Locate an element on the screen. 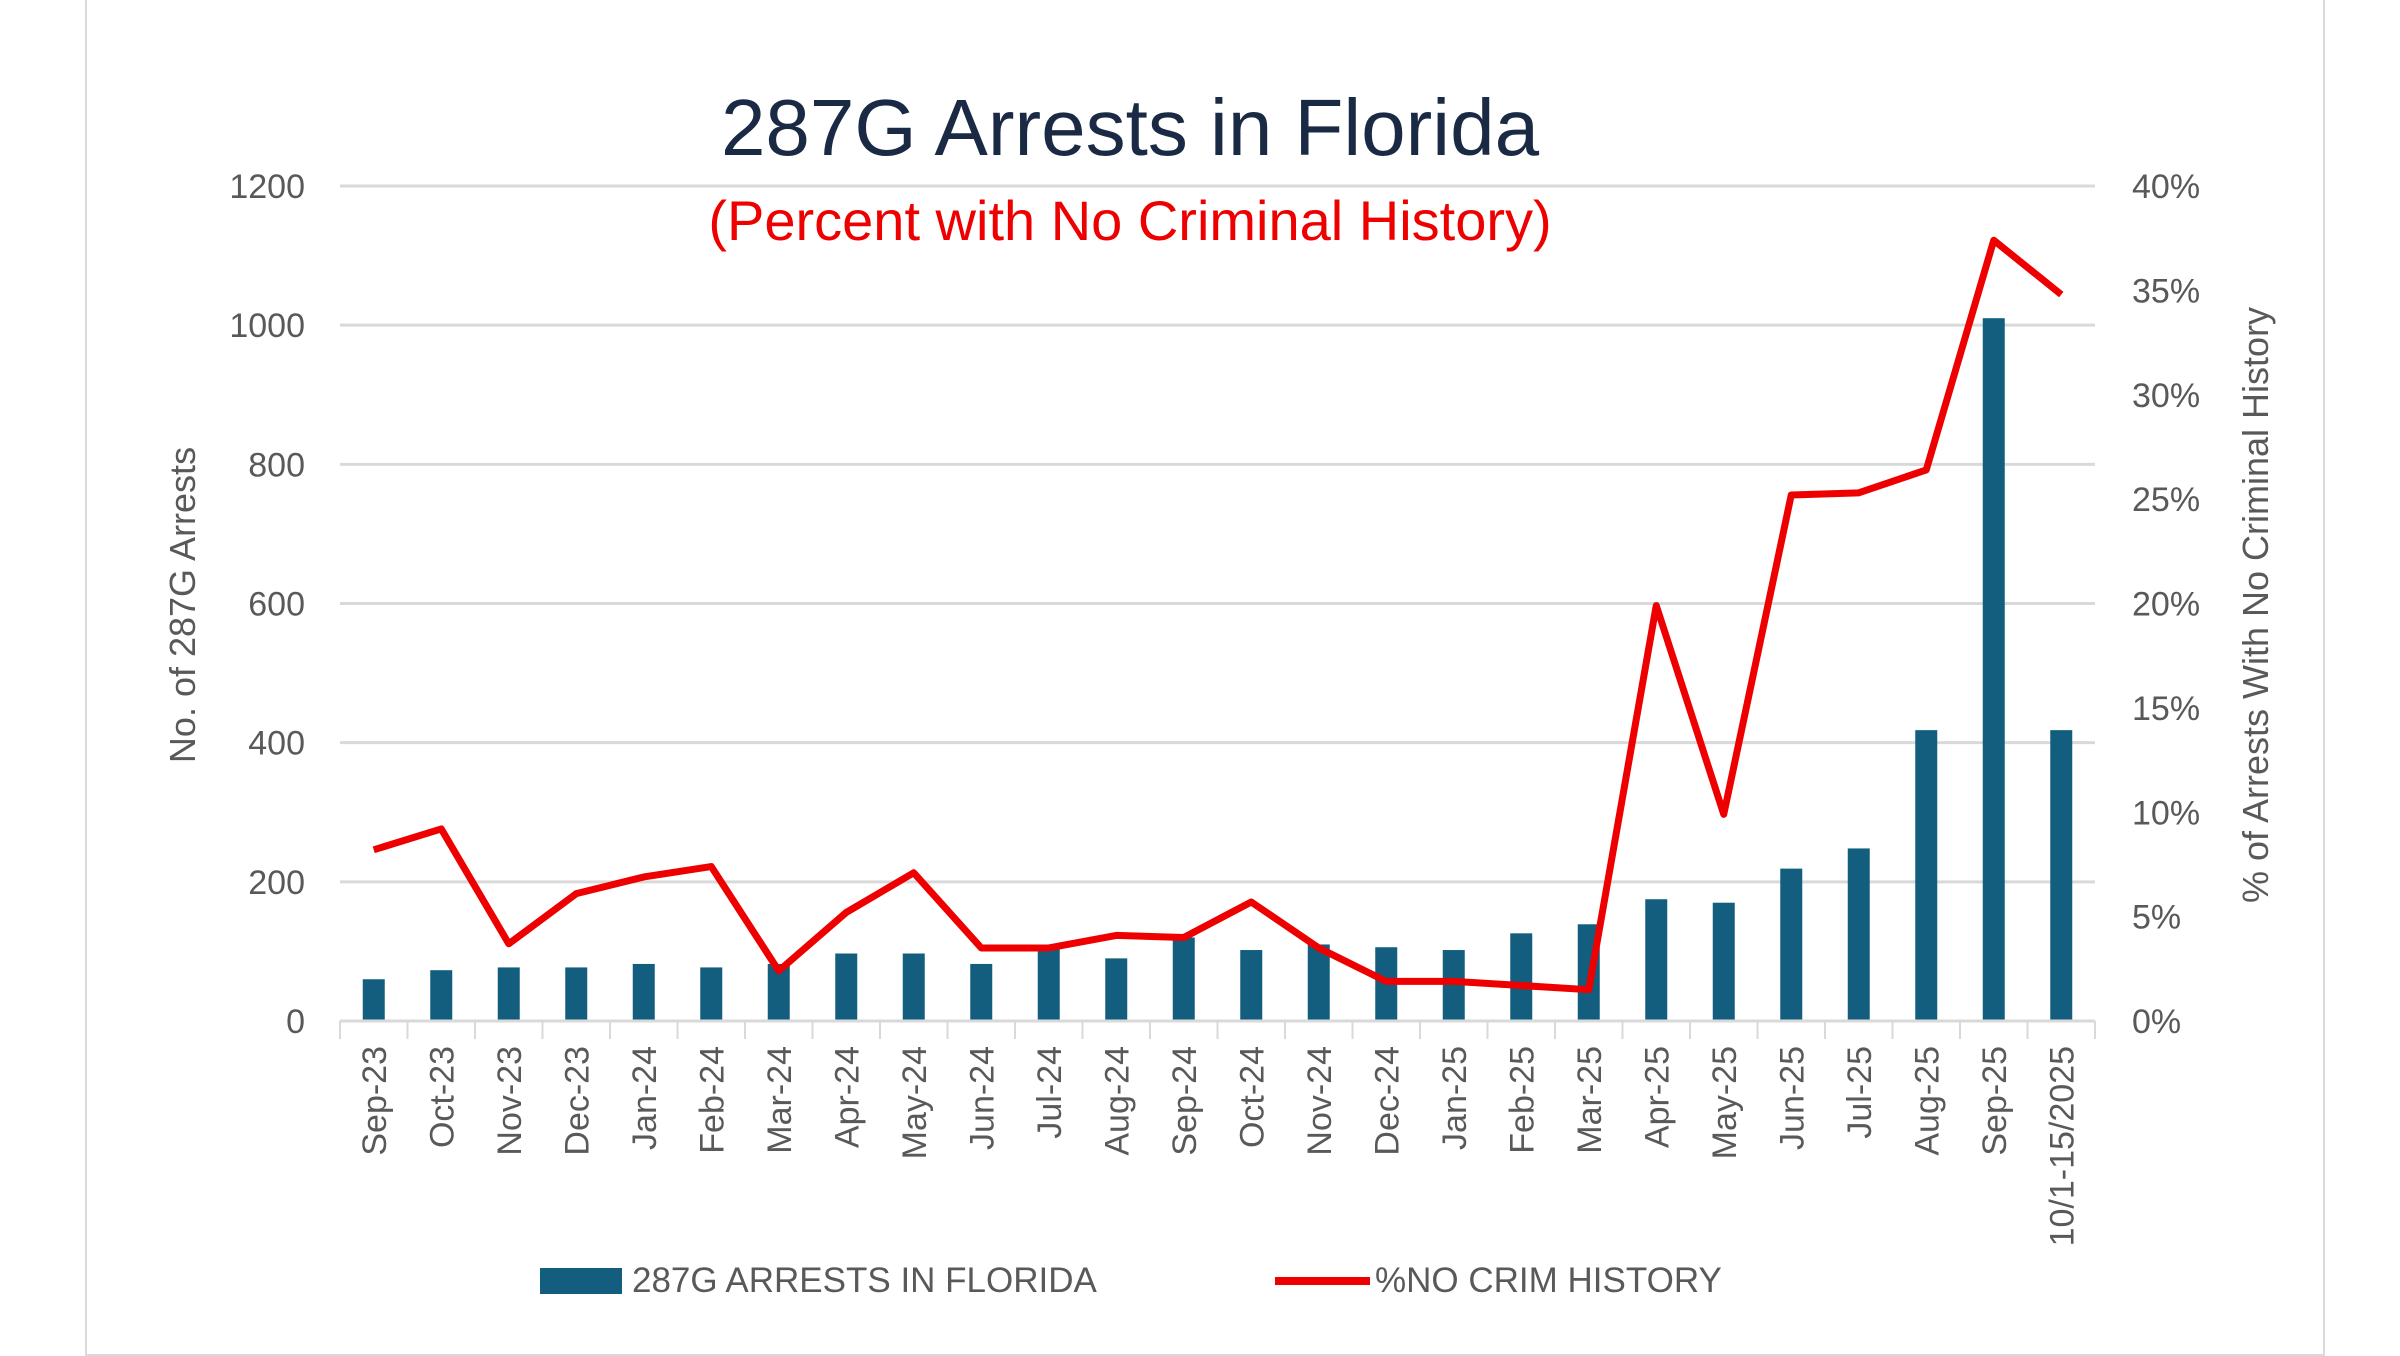  x-tick-label: Aug-25 is located at coordinates (1927, 1101).